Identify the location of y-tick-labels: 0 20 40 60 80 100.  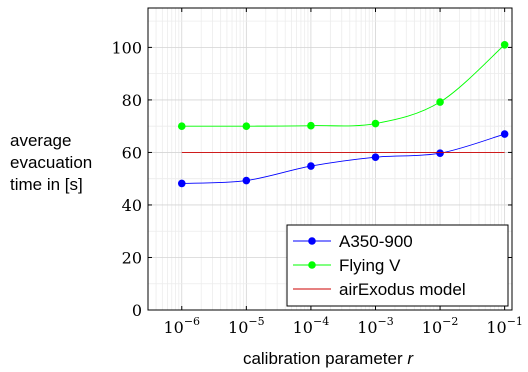
(126, 179).